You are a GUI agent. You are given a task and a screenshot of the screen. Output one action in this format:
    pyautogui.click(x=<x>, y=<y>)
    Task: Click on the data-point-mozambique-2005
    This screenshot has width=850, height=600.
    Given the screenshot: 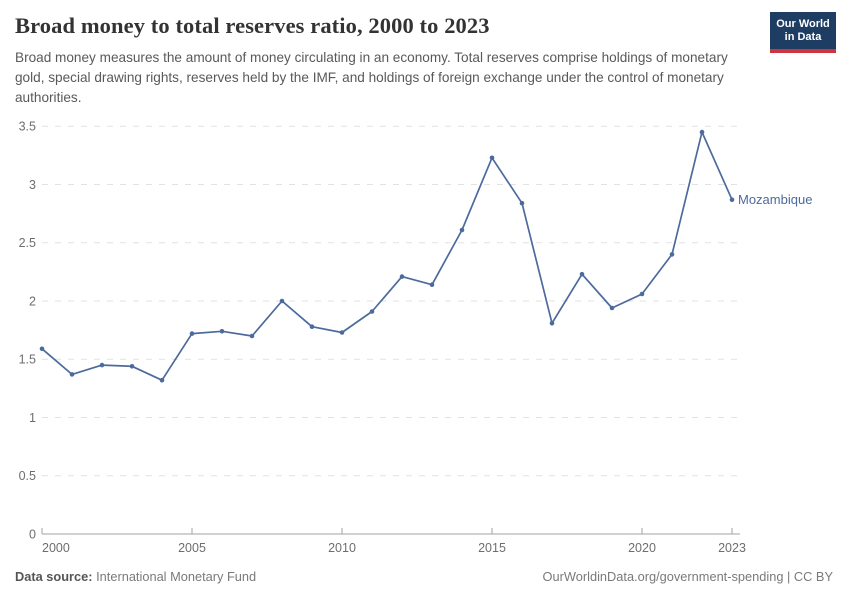 What is the action you would take?
    pyautogui.click(x=192, y=333)
    